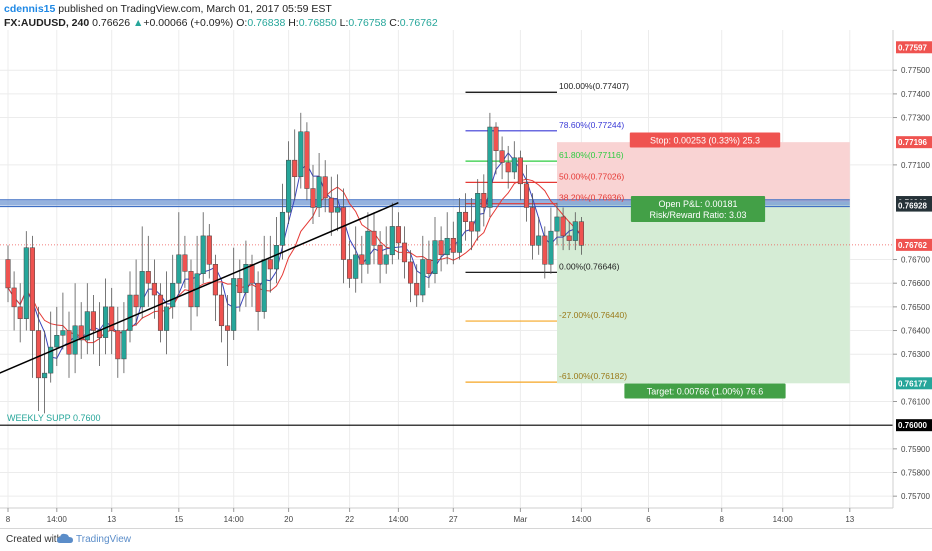 This screenshot has height=551, width=932. Describe the element at coordinates (705, 391) in the screenshot. I see `target-label: Target: 0.00766 (1.00%) 76.6` at that location.